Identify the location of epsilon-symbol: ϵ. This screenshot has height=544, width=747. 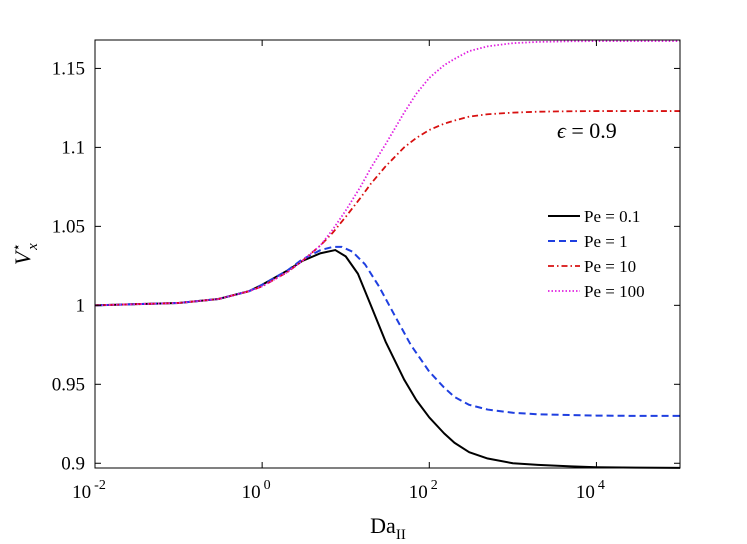
(562, 130).